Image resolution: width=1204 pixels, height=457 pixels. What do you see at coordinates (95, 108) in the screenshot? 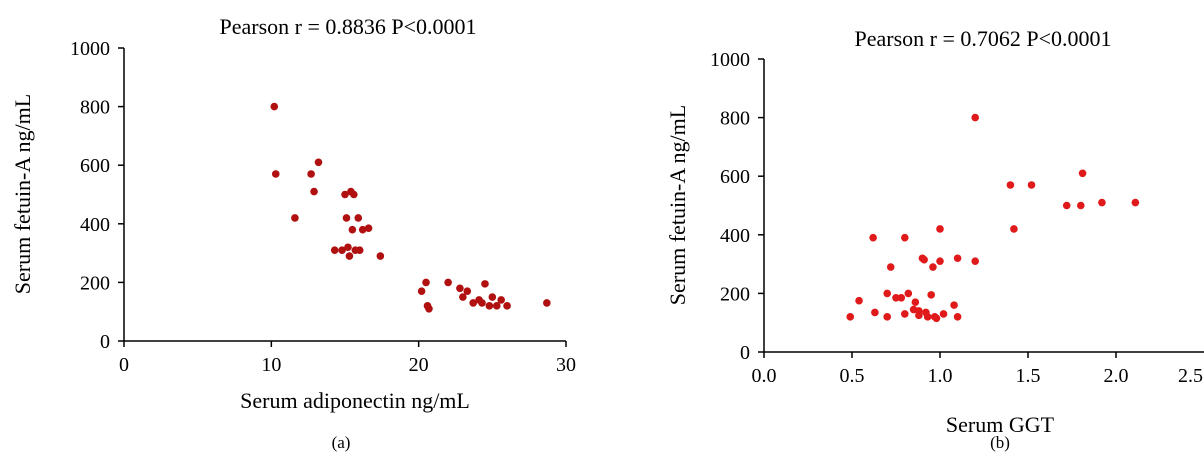
I see `panel-a-y-tick-label: 800` at bounding box center [95, 108].